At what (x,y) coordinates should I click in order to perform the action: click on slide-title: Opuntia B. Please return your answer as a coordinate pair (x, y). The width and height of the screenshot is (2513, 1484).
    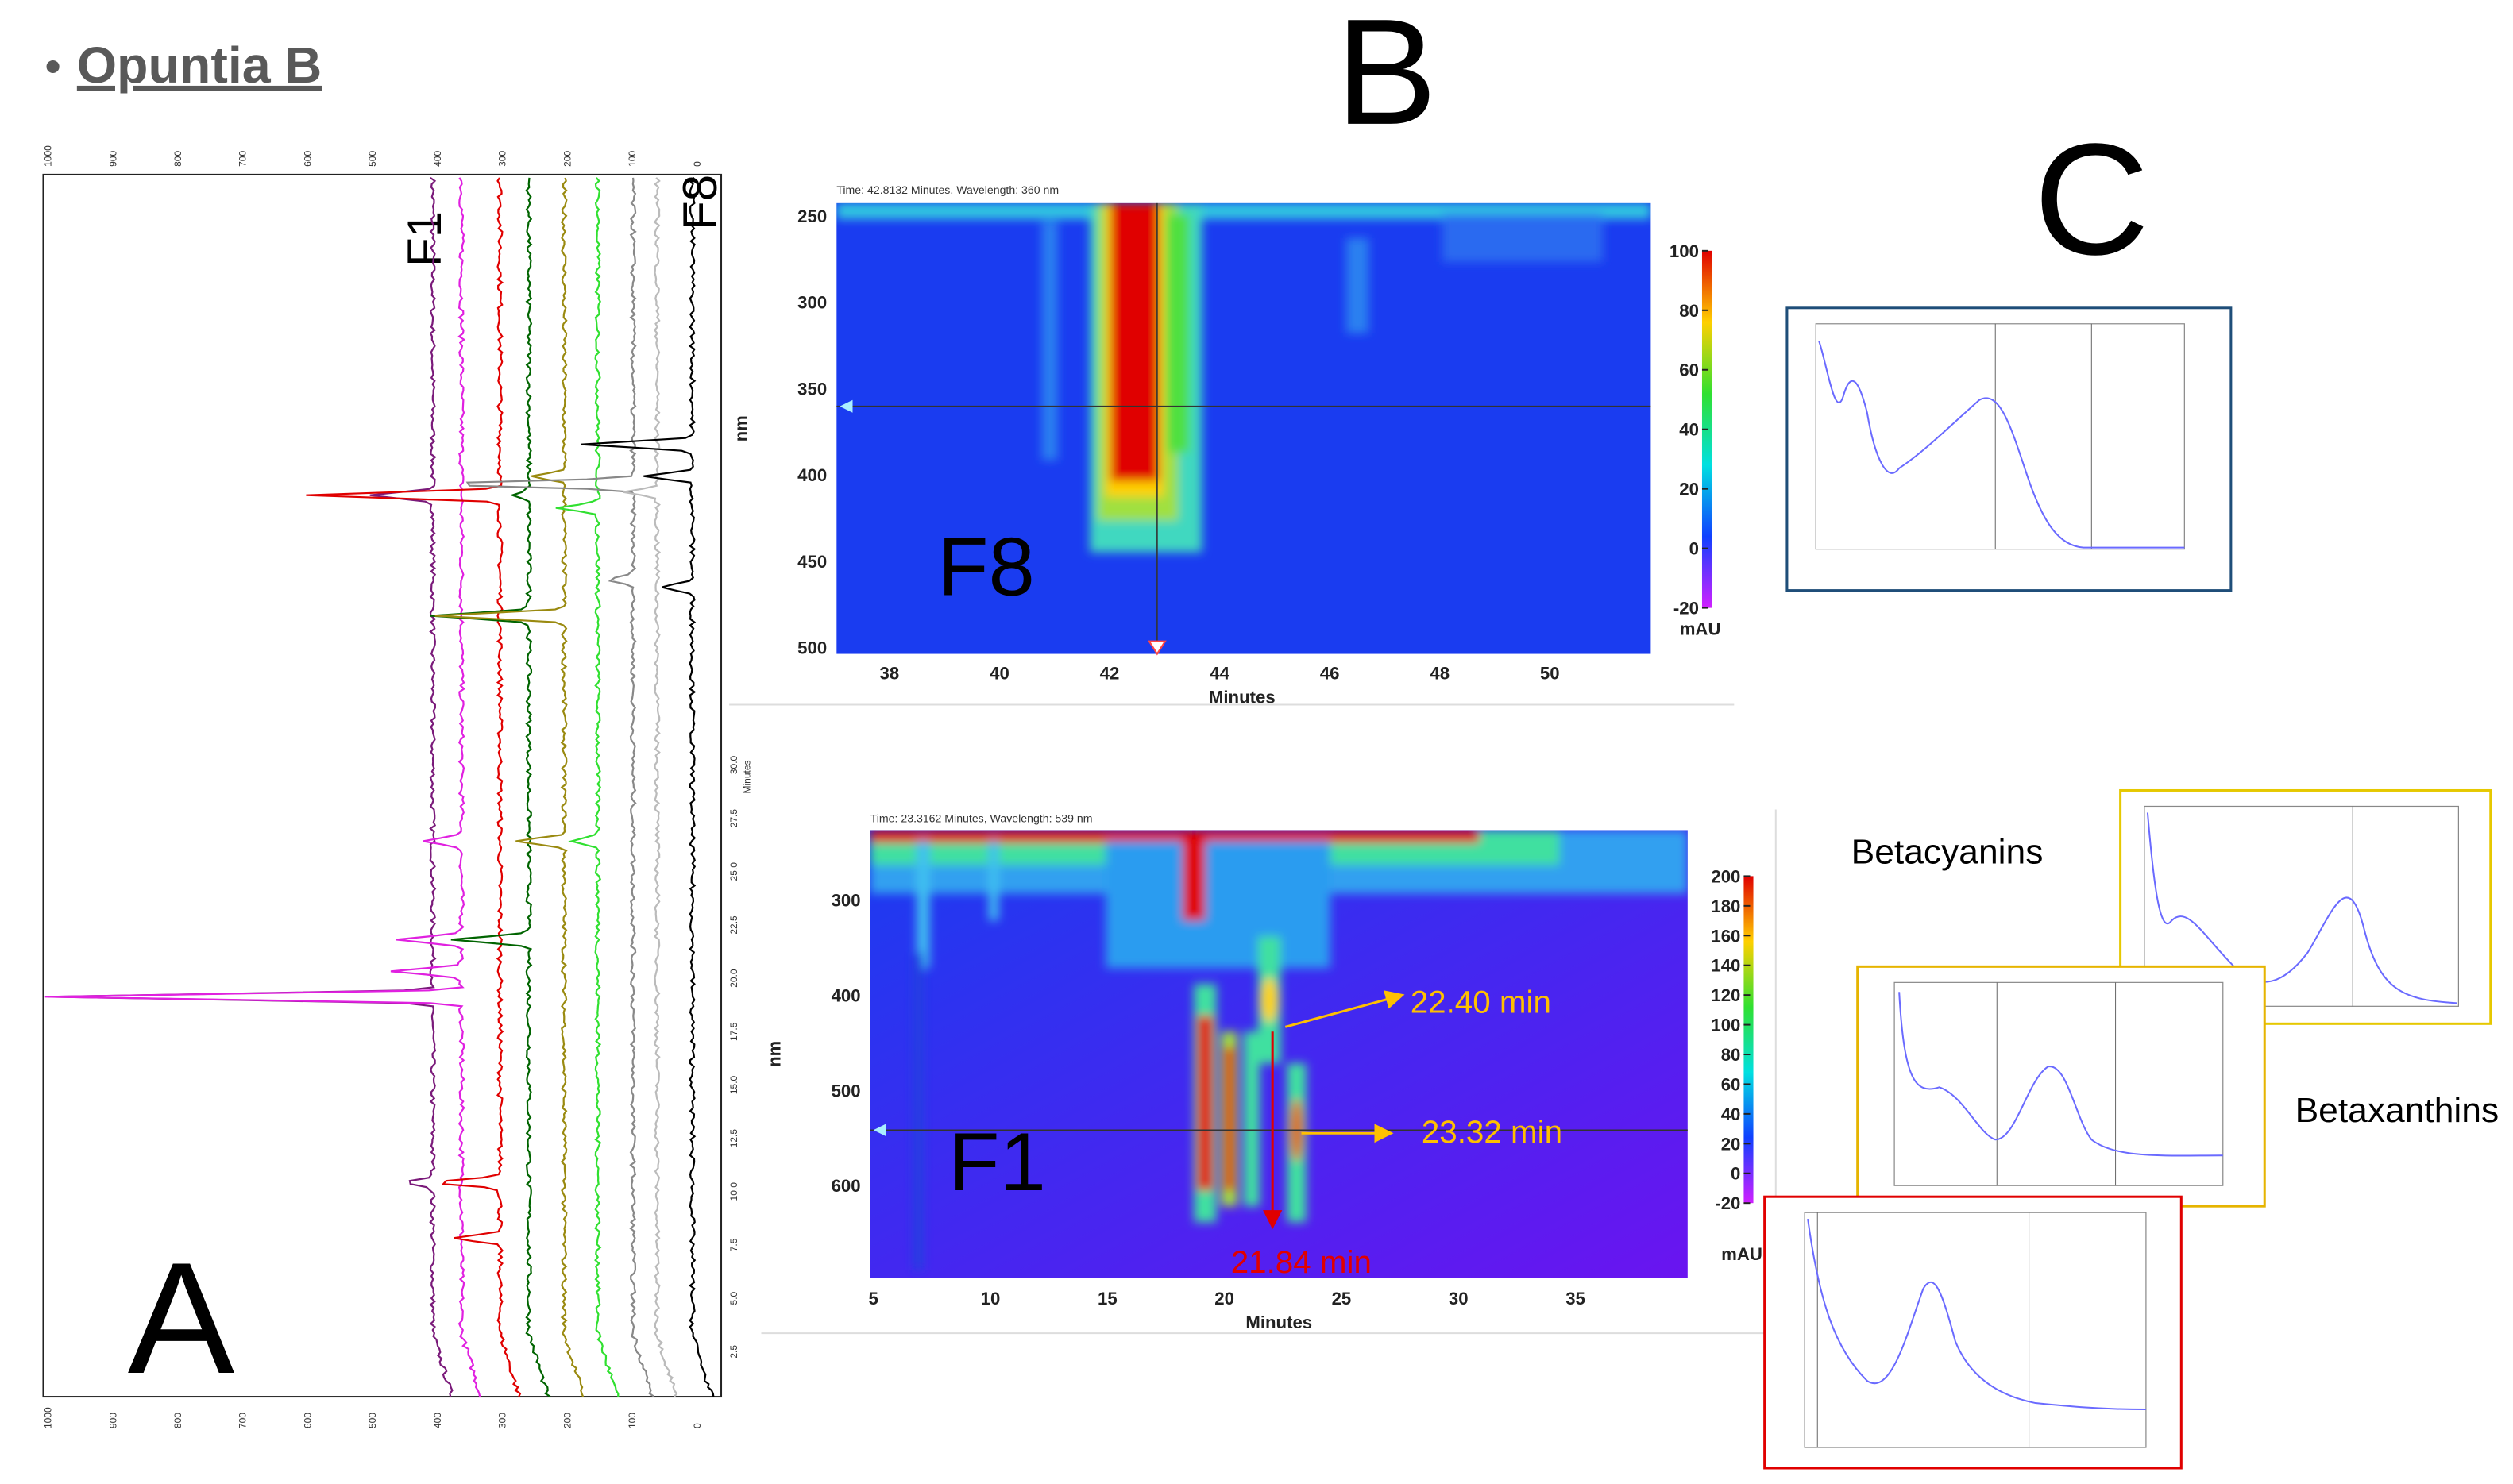
    Looking at the image, I should click on (199, 66).